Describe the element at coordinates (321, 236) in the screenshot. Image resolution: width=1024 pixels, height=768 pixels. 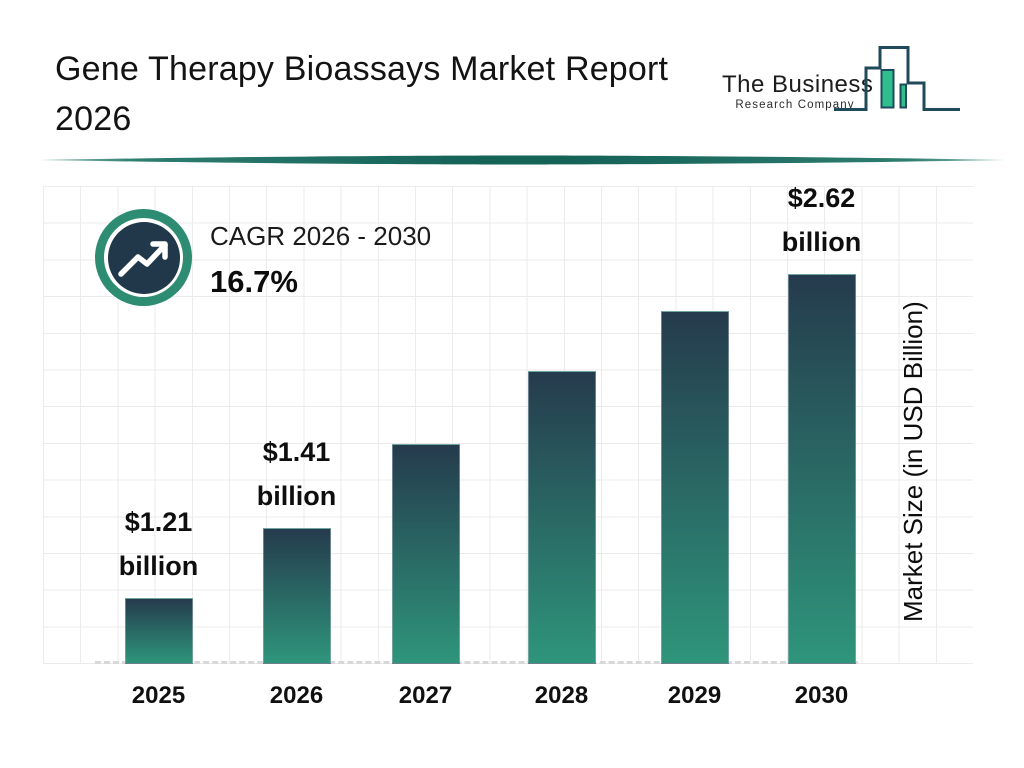
I see `cagr-label: CAGR 2026 - 2030` at that location.